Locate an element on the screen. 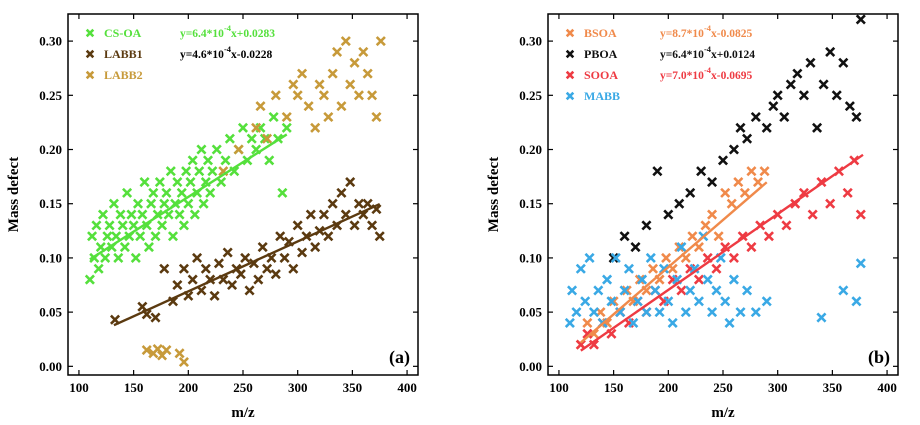 The width and height of the screenshot is (920, 425). legend-equation: y=7.0*10-4x-0.0695 is located at coordinates (706, 73).